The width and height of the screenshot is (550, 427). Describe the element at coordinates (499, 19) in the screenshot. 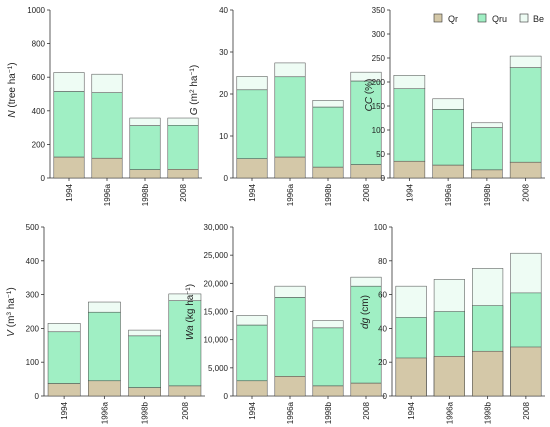

I see `legend-label-qru: Qru` at that location.